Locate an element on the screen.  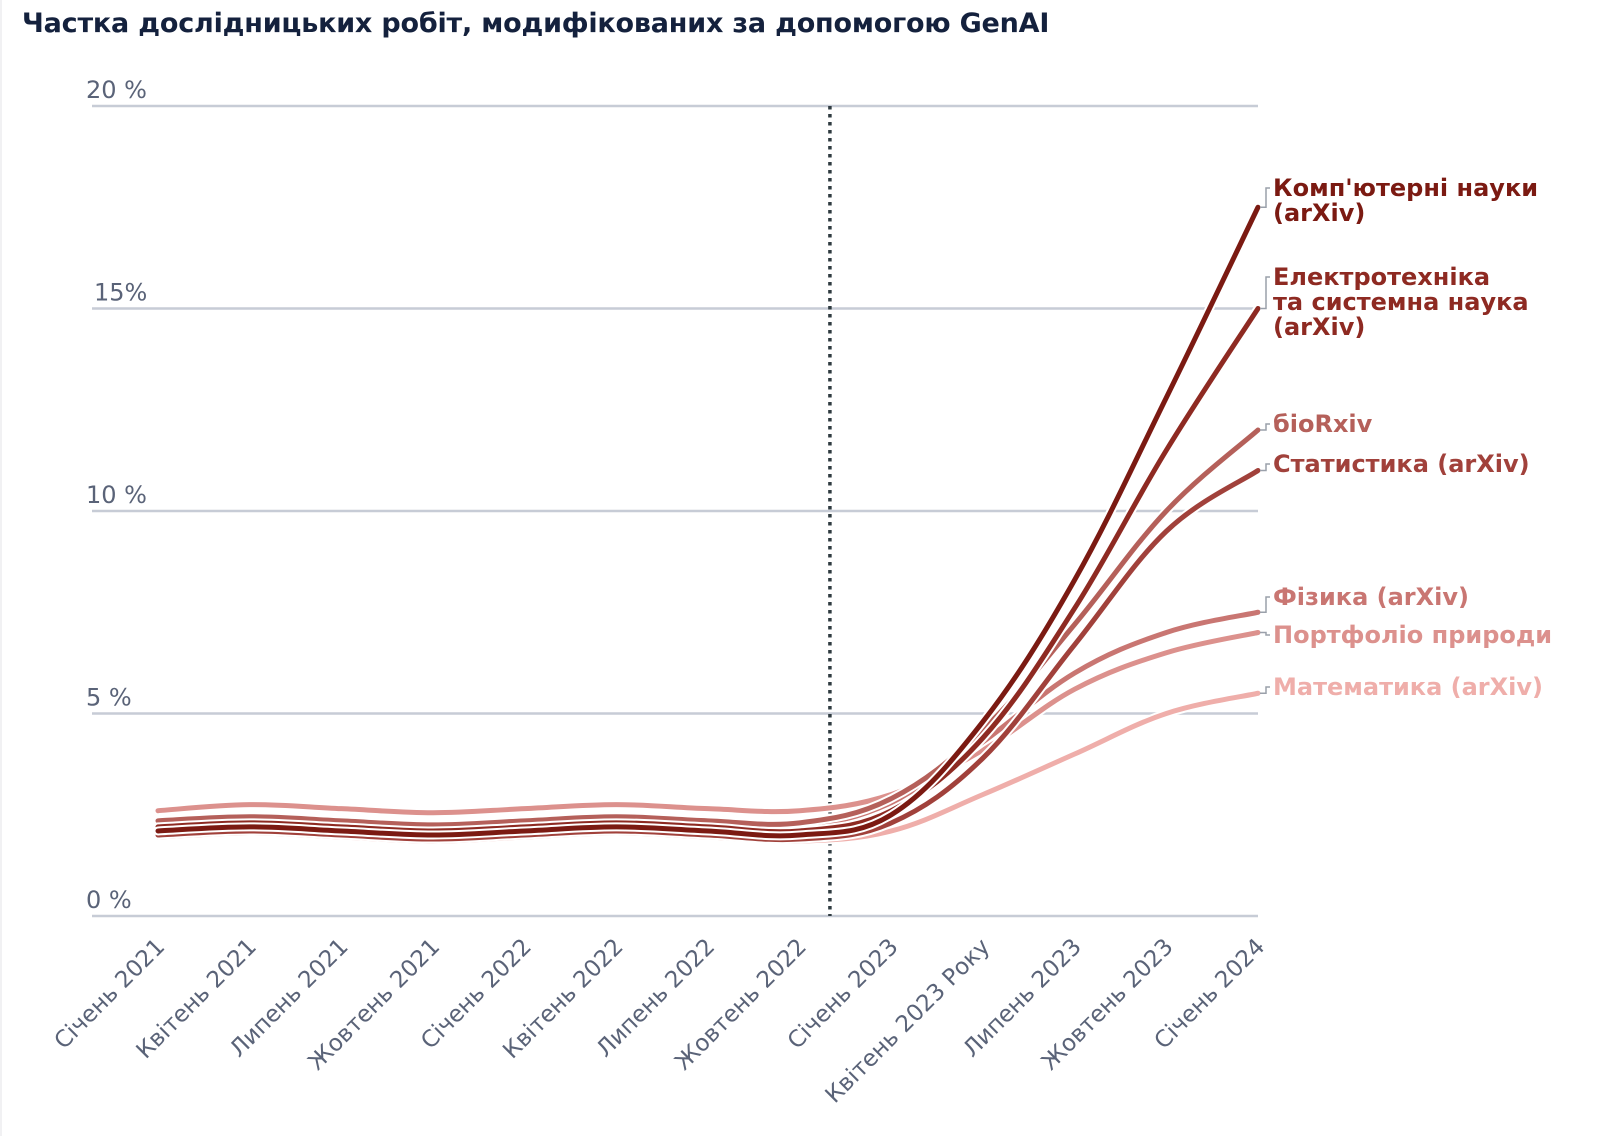
series-label-line: біоRxiv is located at coordinates (1323, 424).